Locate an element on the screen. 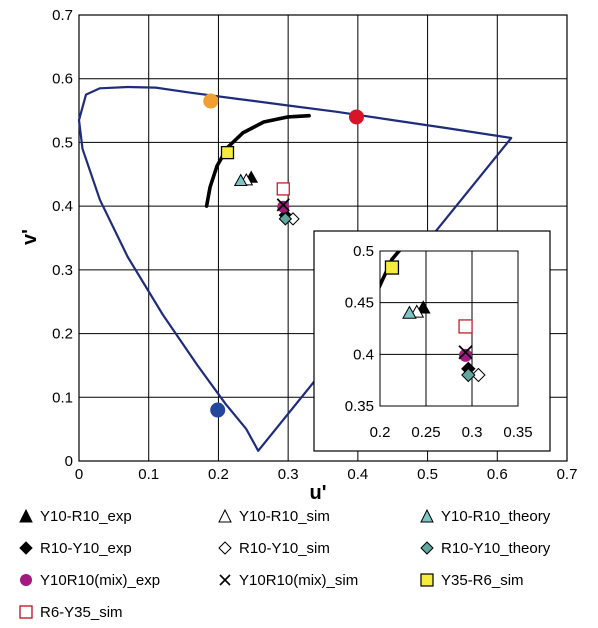 This screenshot has width=598, height=628. y-tick-label: 0.2 is located at coordinates (62, 334).